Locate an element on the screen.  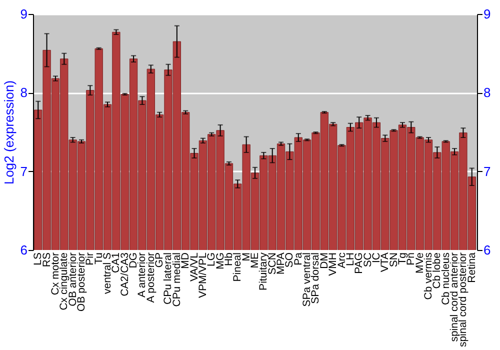
x-tick-label: Retina is located at coordinates (472, 267).